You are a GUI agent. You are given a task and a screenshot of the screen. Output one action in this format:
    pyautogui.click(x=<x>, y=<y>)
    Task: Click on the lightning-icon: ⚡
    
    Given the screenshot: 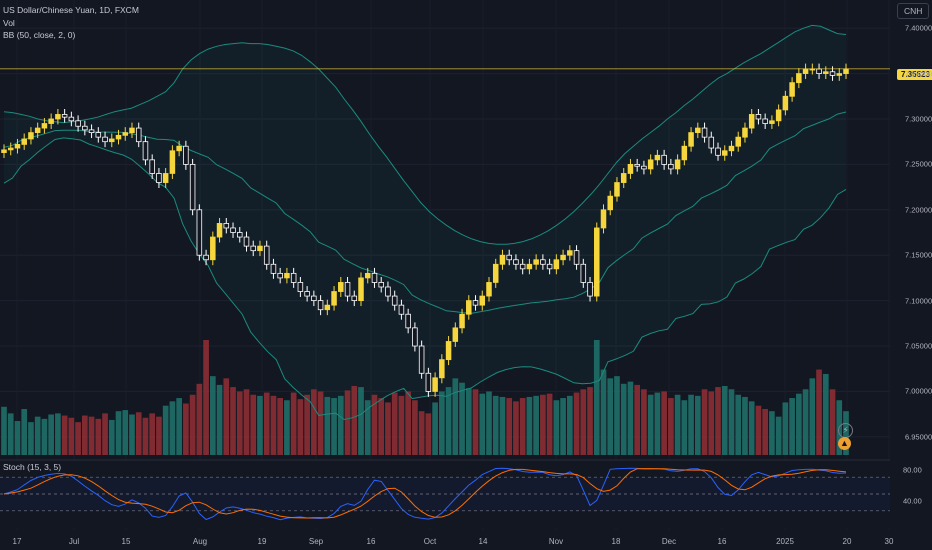 What is the action you would take?
    pyautogui.click(x=845, y=430)
    